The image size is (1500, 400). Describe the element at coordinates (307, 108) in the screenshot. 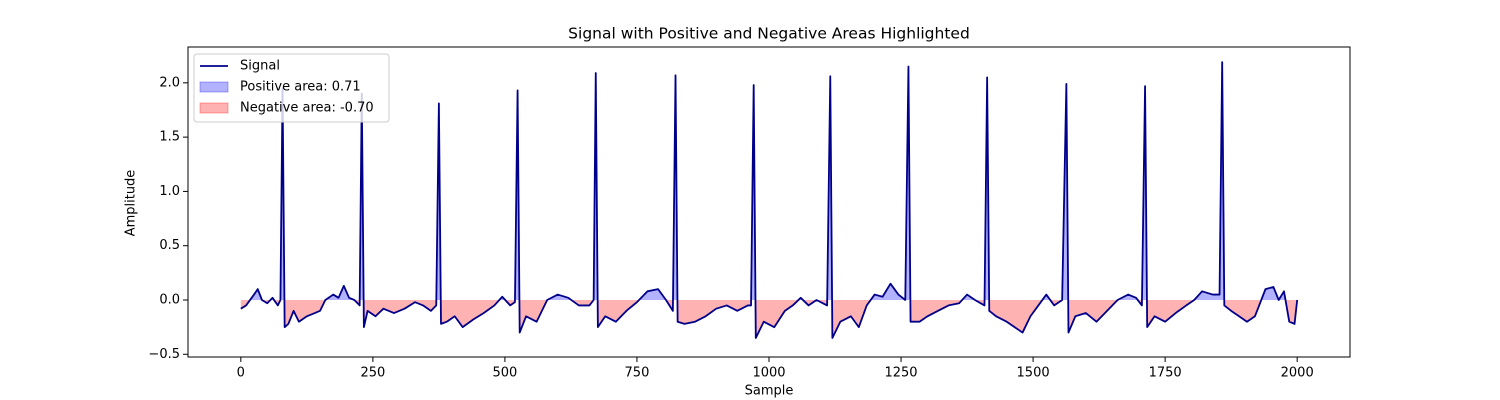

I see `legend-label: Negative area: -0.70` at that location.